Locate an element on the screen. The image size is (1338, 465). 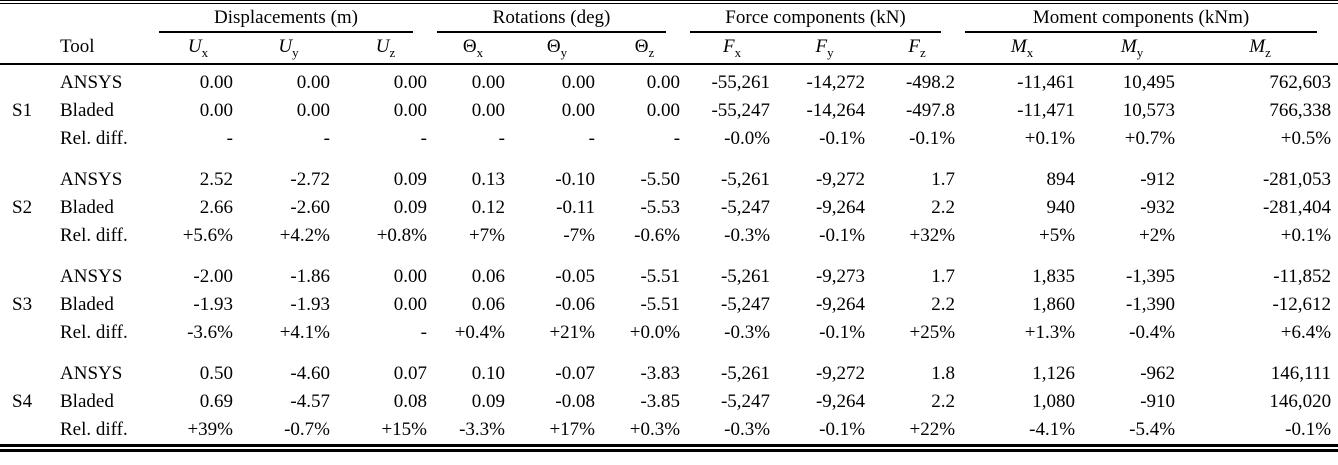
value-cell: +15% is located at coordinates (404, 429).